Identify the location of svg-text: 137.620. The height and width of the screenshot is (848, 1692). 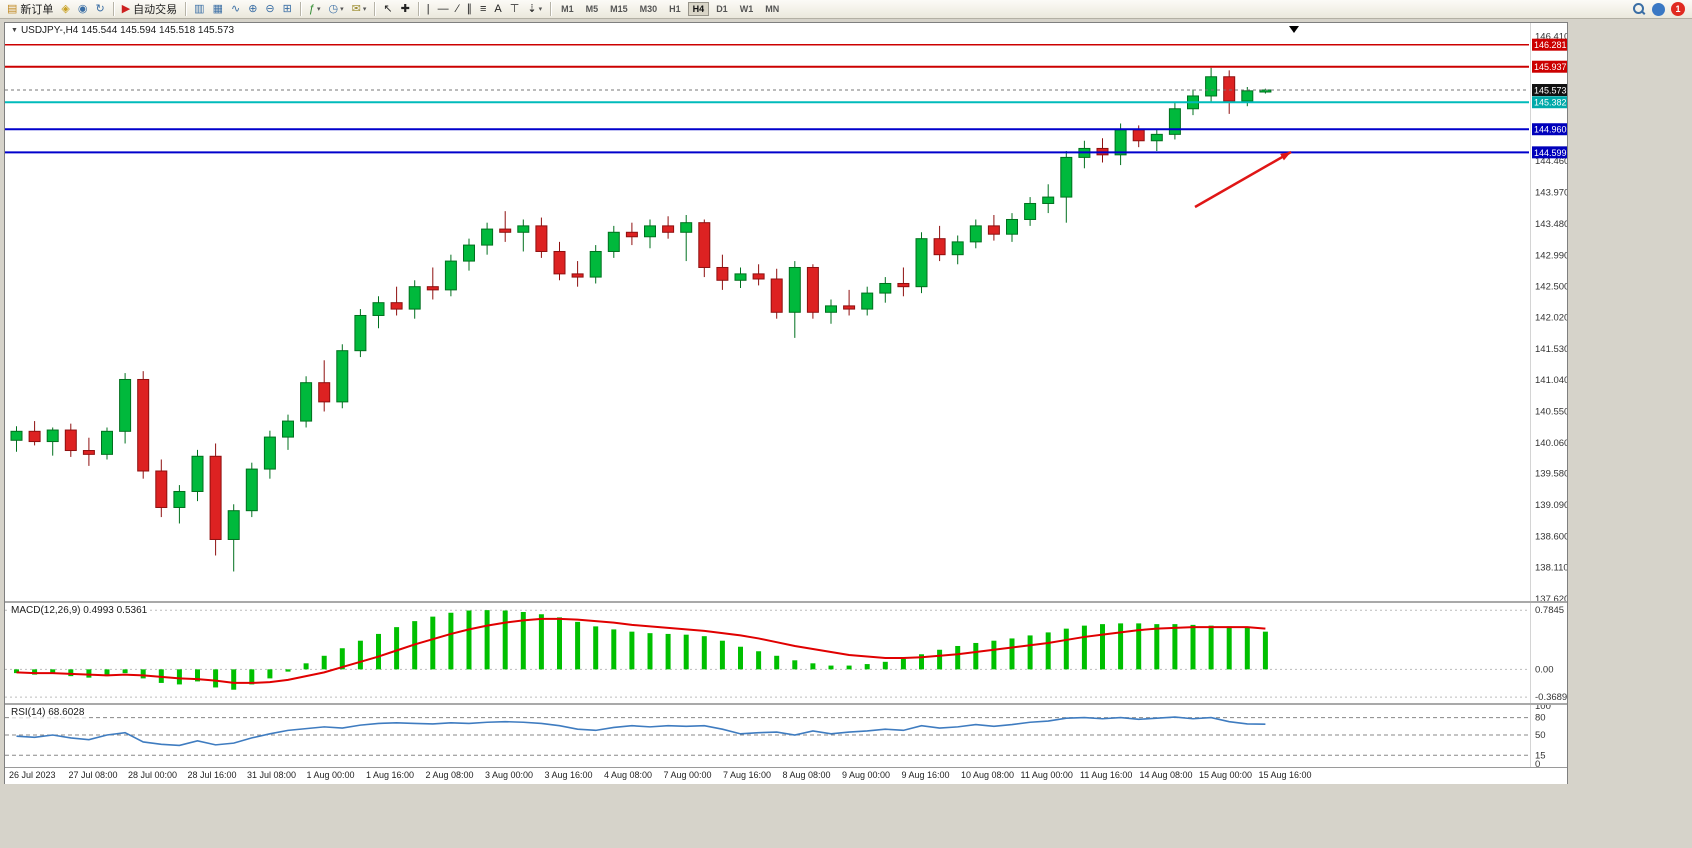
(1551, 597).